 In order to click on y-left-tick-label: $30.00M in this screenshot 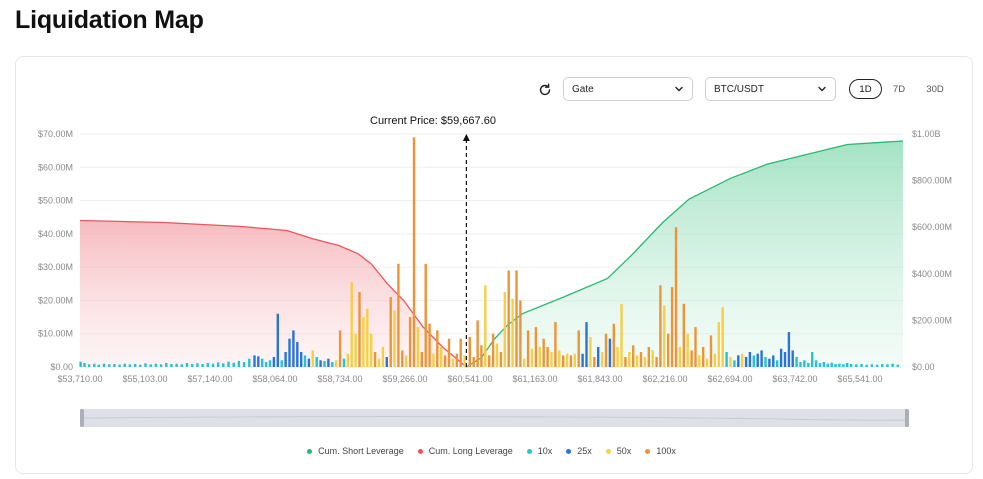, I will do `click(55, 267)`.